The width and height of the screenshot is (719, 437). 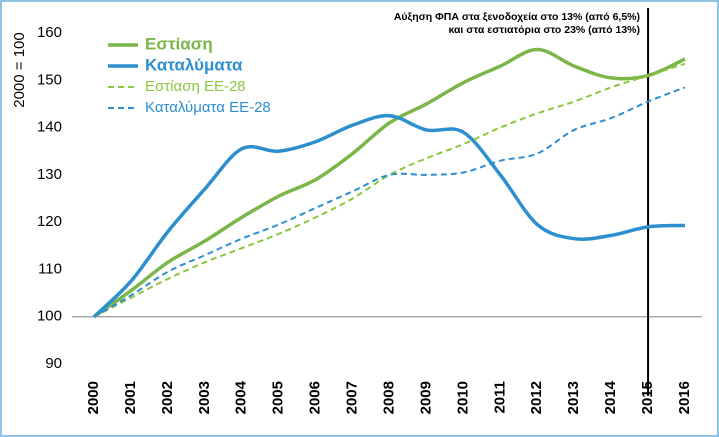 What do you see at coordinates (610, 397) in the screenshot?
I see `x-tick-label: 2014` at bounding box center [610, 397].